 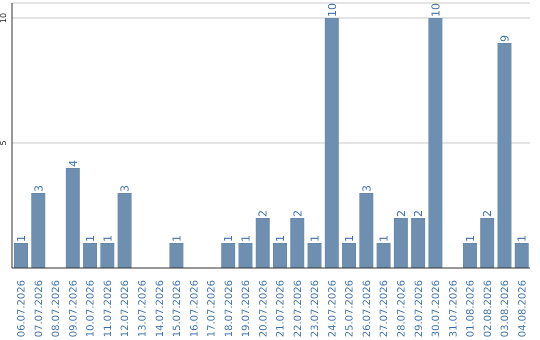 What do you see at coordinates (264, 309) in the screenshot?
I see `x-tick-label: 20.07.2026` at bounding box center [264, 309].